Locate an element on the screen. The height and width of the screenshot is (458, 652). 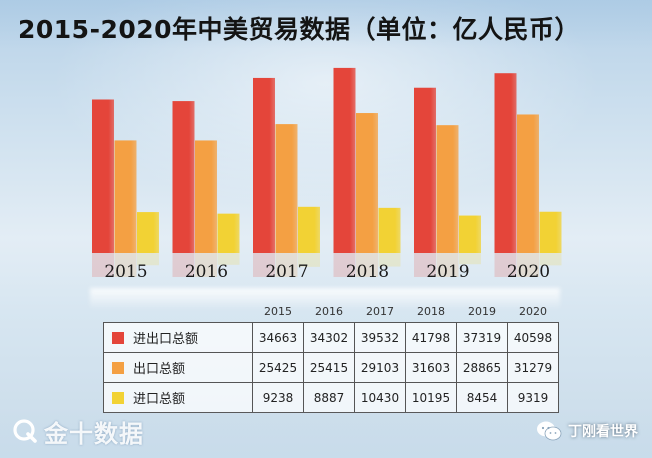
bar-total-2016 is located at coordinates (183, 177).